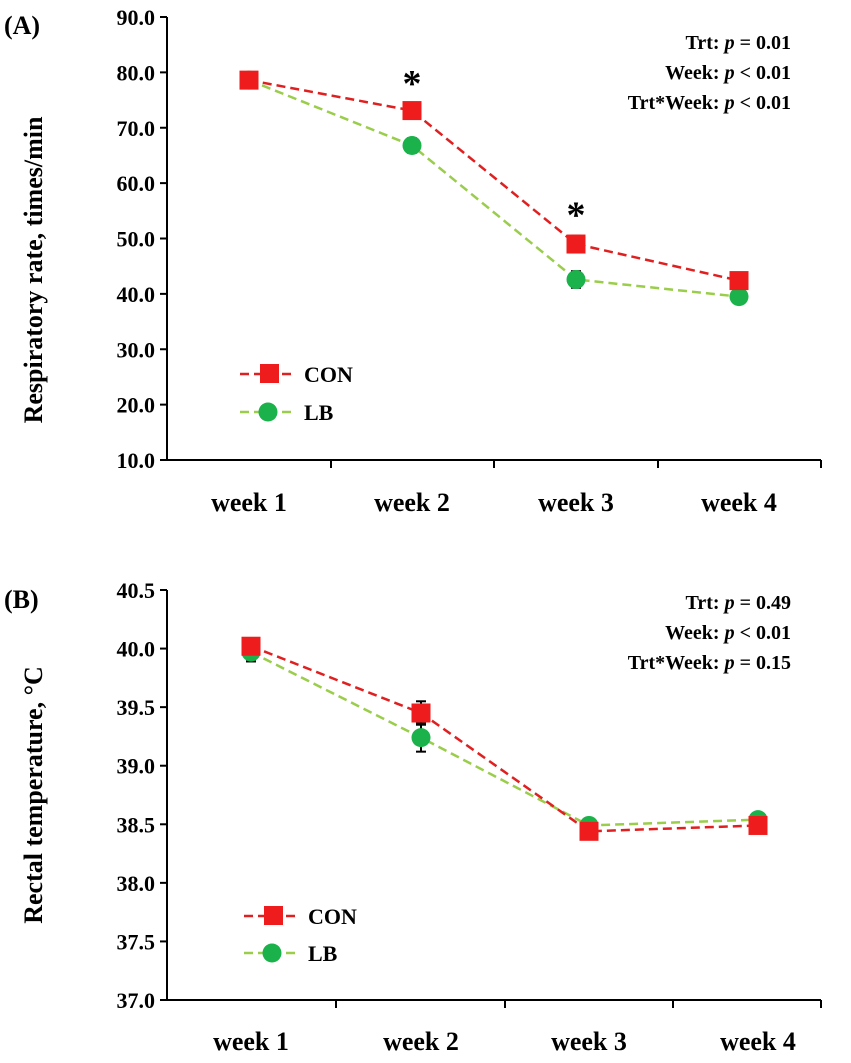 This screenshot has width=851, height=1063. What do you see at coordinates (136, 183) in the screenshot?
I see `y-tick-label: 60.0` at bounding box center [136, 183].